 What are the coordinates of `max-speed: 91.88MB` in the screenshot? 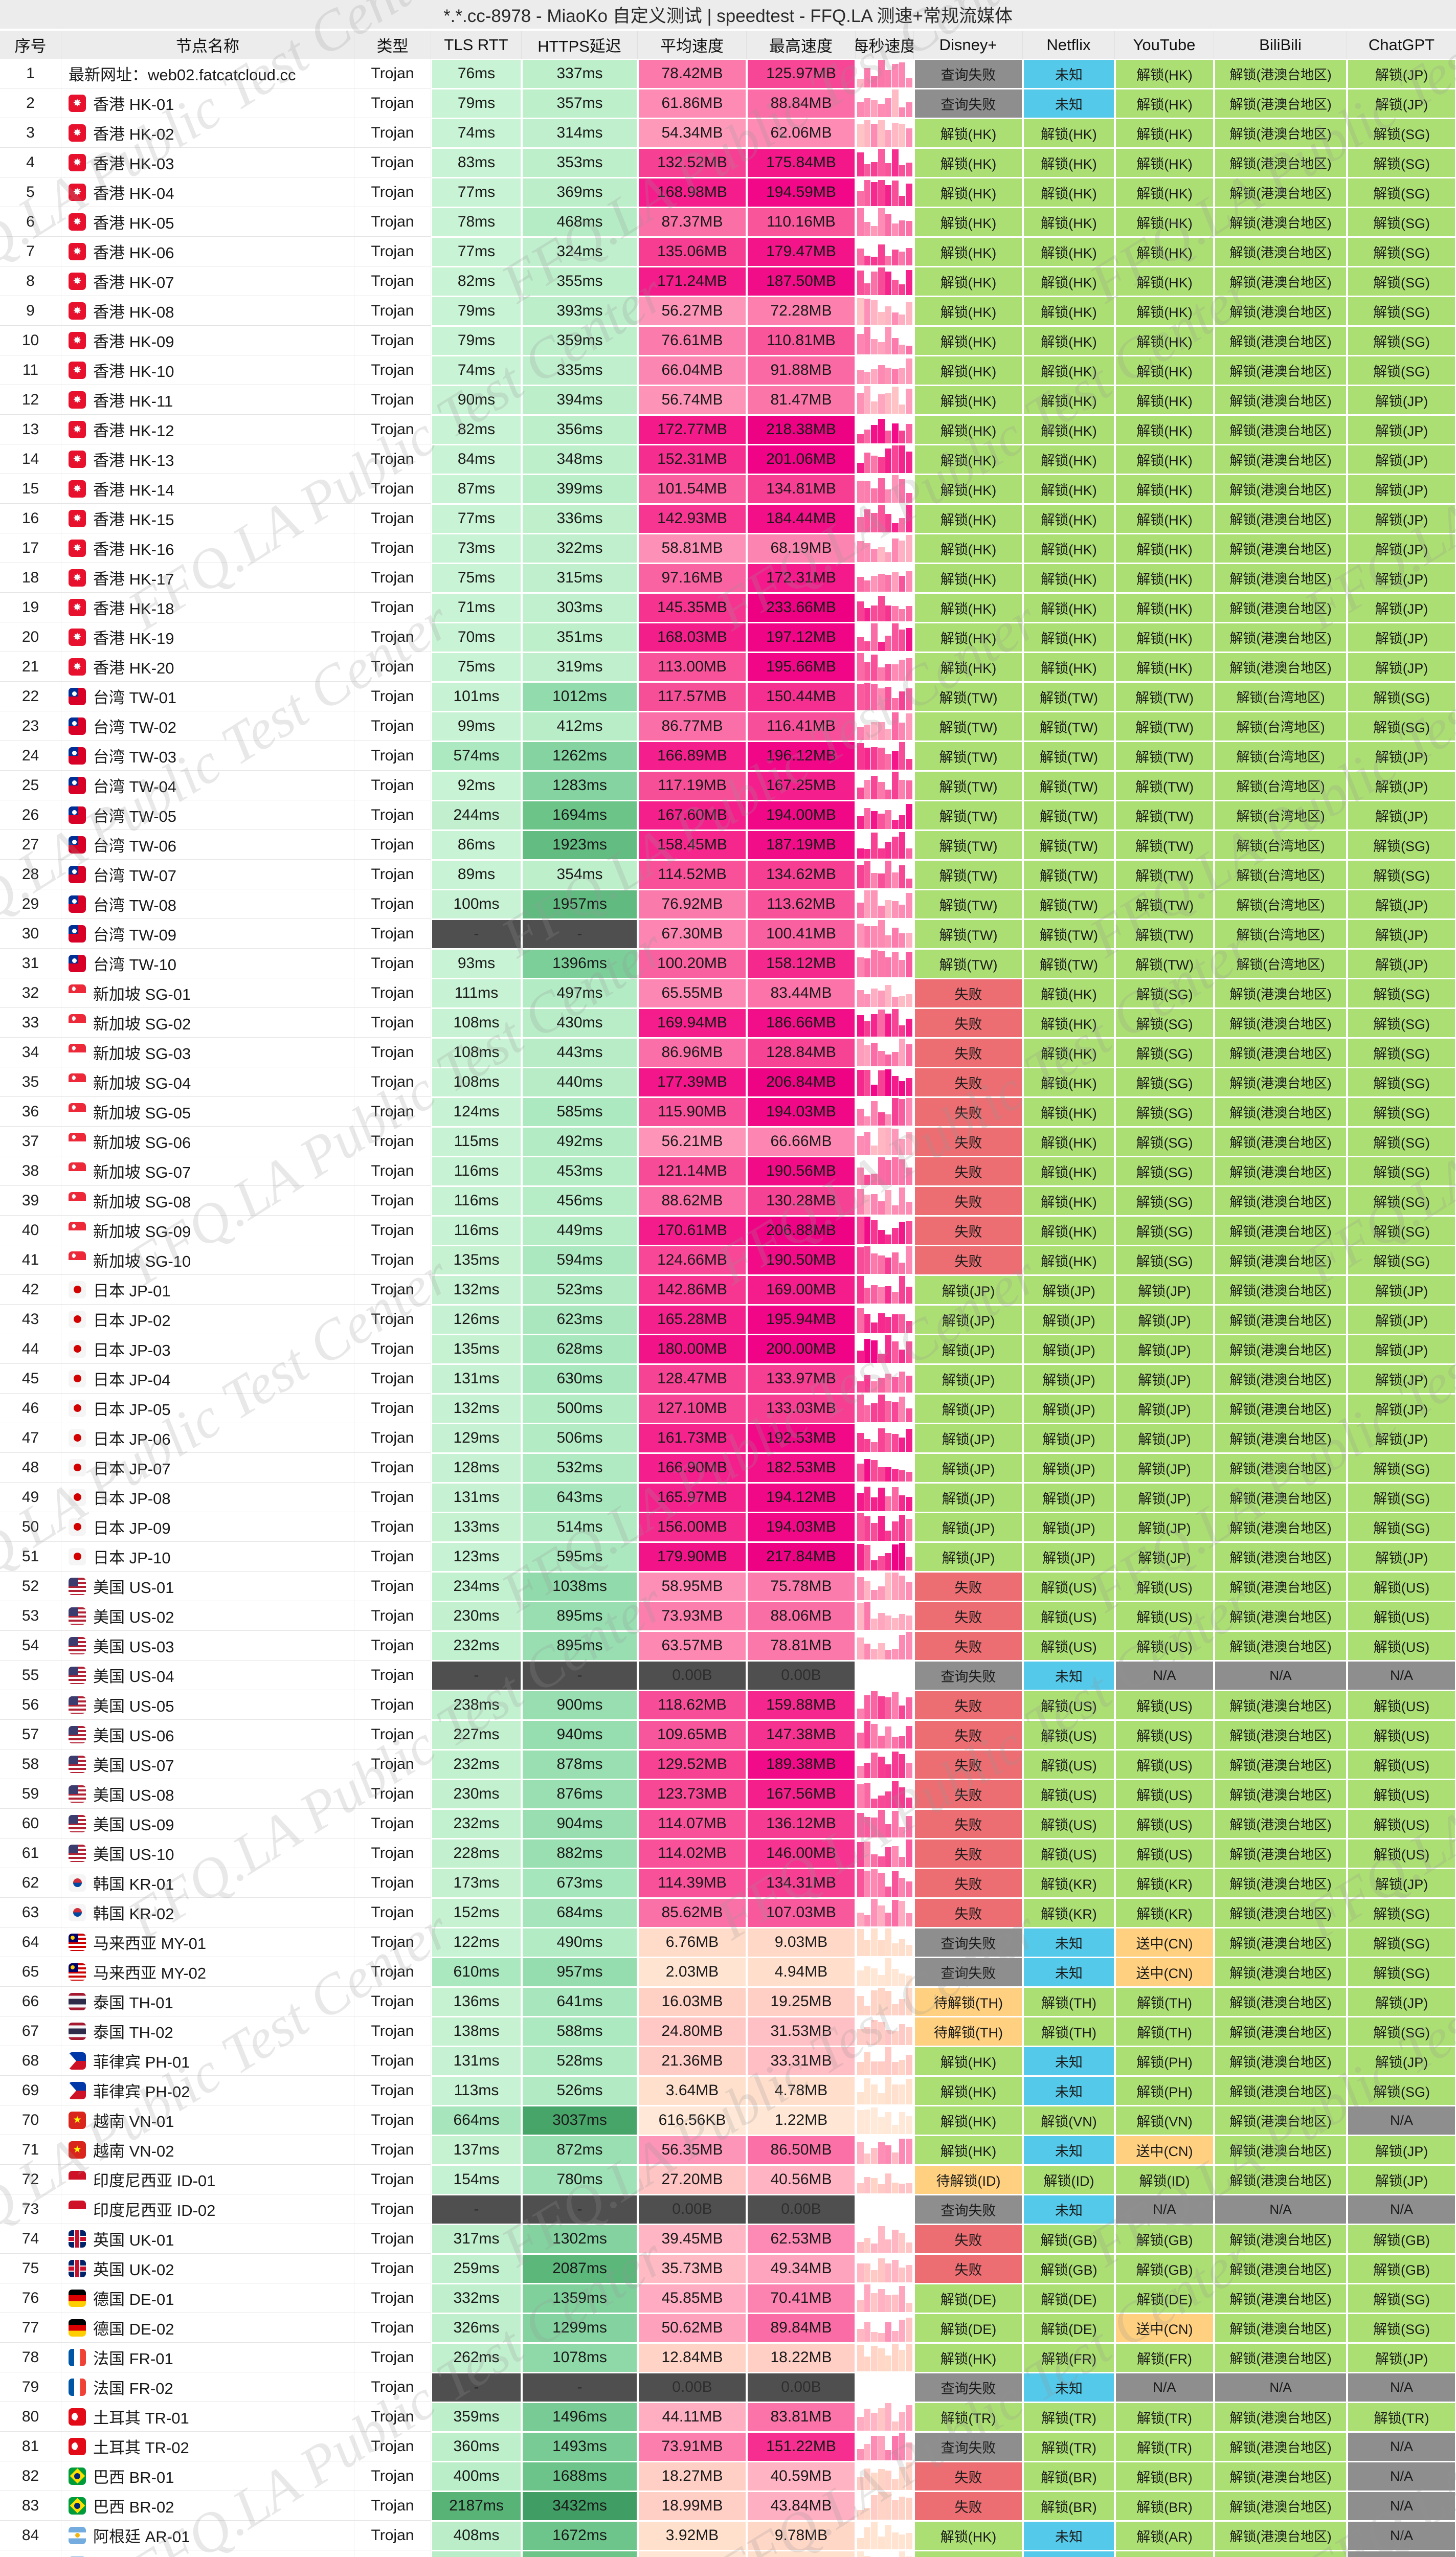 It's located at (801, 370).